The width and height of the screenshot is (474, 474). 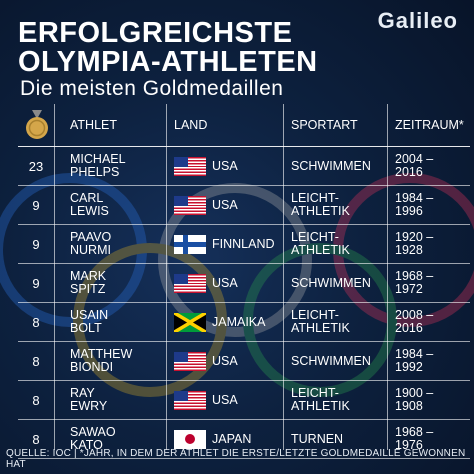 What do you see at coordinates (190, 322) in the screenshot?
I see `flag-jam-icon` at bounding box center [190, 322].